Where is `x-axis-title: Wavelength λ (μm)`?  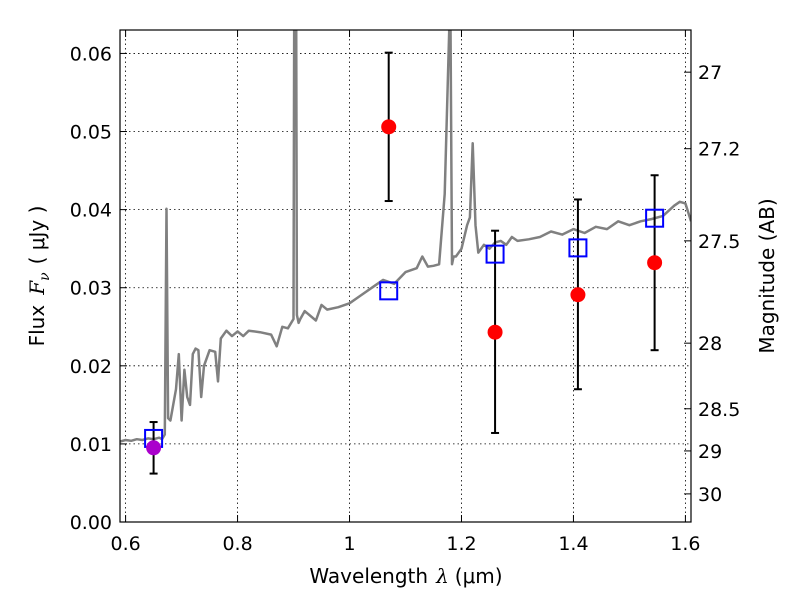
x-axis-title: Wavelength λ (μm) is located at coordinates (405, 576).